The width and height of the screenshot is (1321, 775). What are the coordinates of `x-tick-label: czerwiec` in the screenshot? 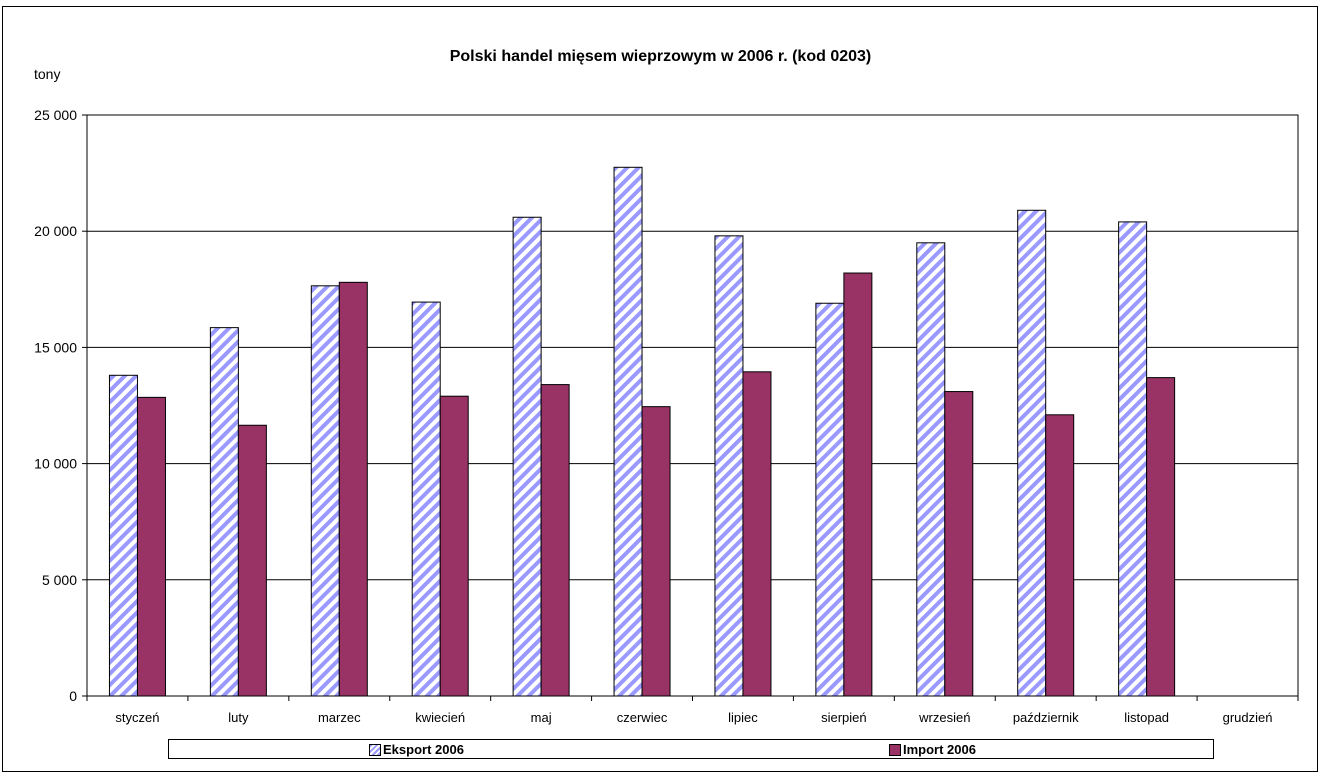 It's located at (642, 717).